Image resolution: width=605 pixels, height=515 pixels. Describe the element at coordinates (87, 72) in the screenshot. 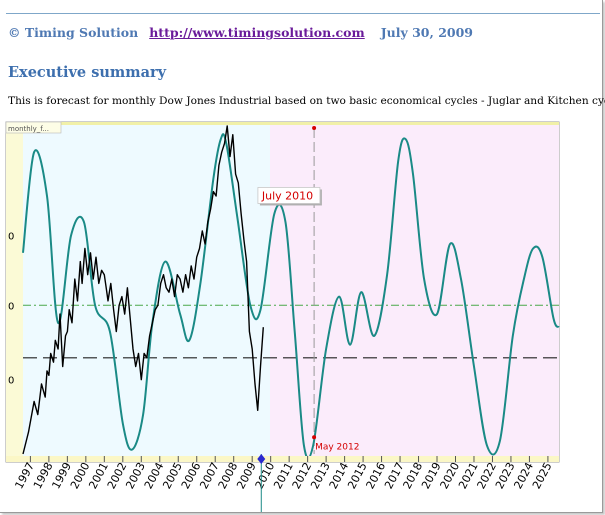

I see `section-title: Executive summary` at that location.